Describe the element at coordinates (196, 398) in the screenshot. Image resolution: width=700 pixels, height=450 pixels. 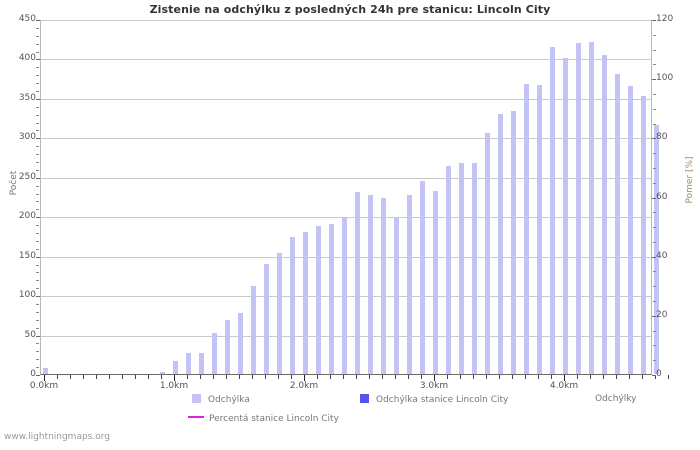
I see `legend-color-swatch` at that location.